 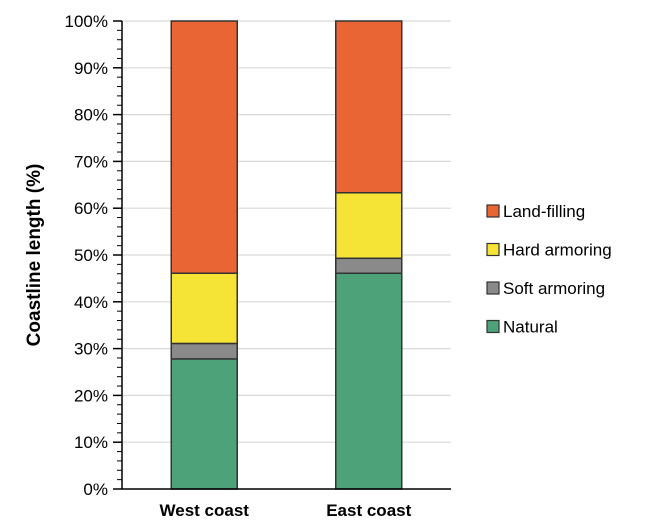 What do you see at coordinates (91, 349) in the screenshot?
I see `y-tick-label: 30%` at bounding box center [91, 349].